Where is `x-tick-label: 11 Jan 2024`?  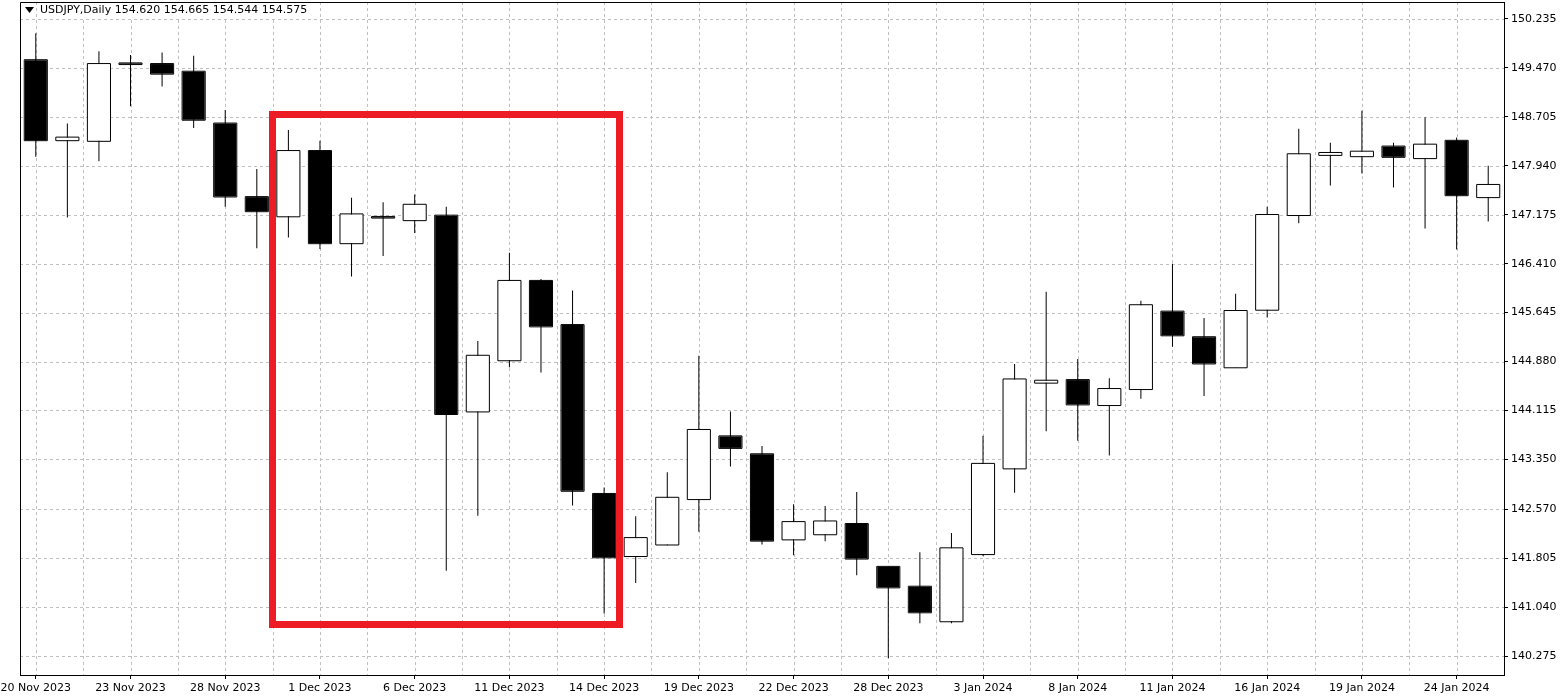
x-tick-label: 11 Jan 2024 is located at coordinates (1172, 688).